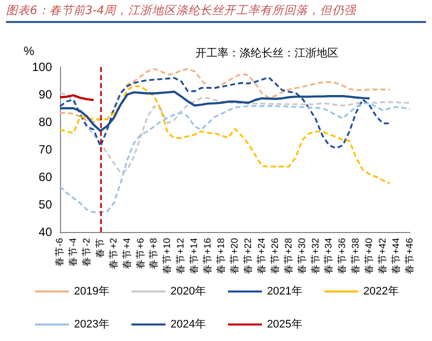  Describe the element at coordinates (342, 256) in the screenshot. I see `x-tick-label: 春节+36` at that location.